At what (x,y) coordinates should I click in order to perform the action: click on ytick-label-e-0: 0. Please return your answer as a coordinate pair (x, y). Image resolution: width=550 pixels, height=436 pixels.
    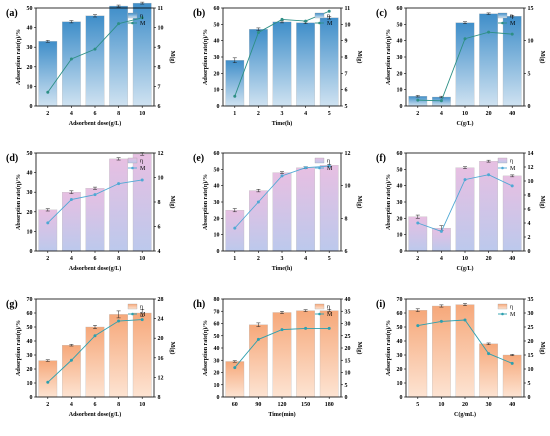
    Looking at the image, I should click on (218, 252).